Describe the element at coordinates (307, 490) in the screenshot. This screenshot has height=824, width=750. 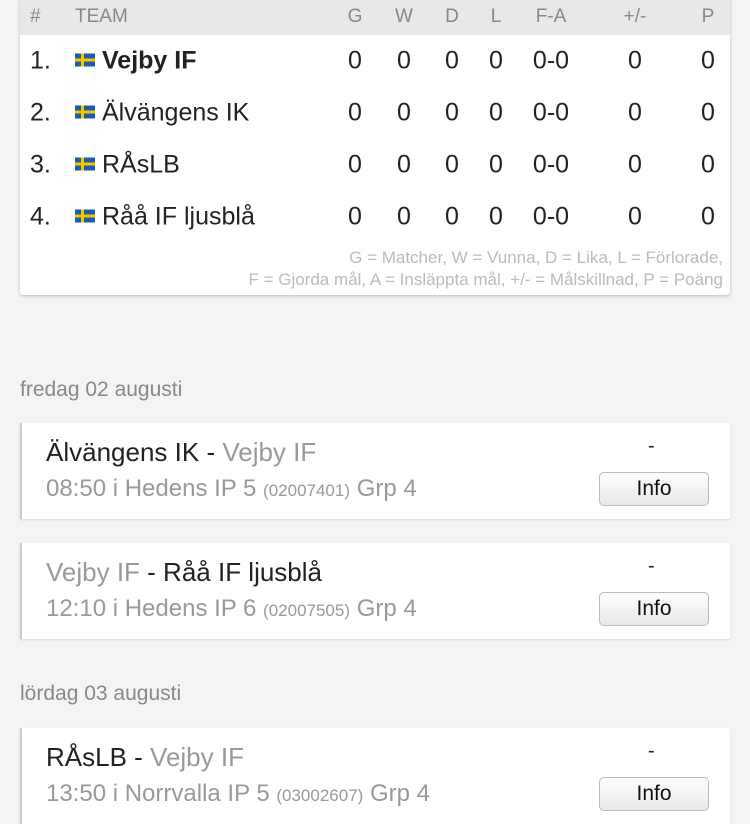
I see `match-code: (02007401)` at that location.